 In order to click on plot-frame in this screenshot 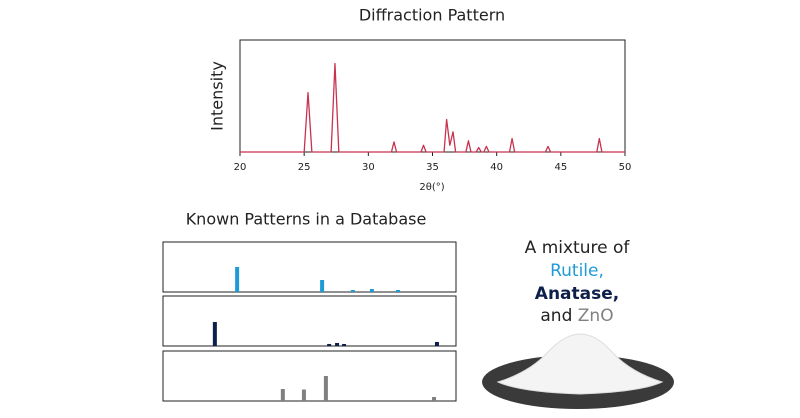, I will do `click(432, 96)`.